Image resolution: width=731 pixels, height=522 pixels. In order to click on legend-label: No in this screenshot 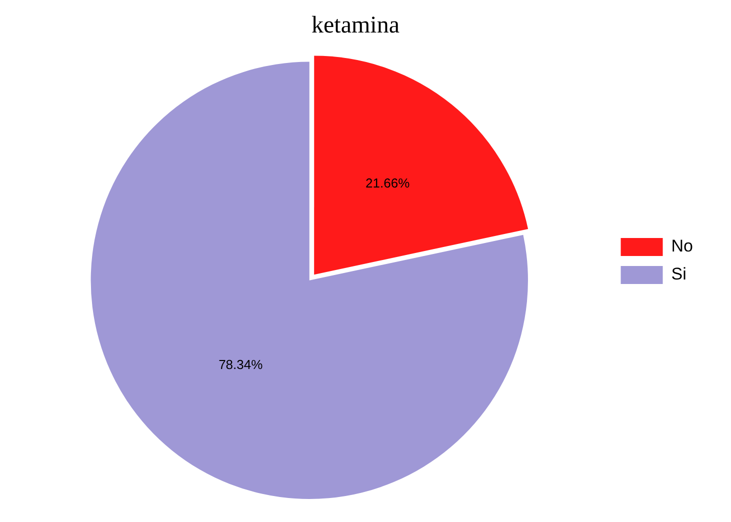, I will do `click(682, 246)`.